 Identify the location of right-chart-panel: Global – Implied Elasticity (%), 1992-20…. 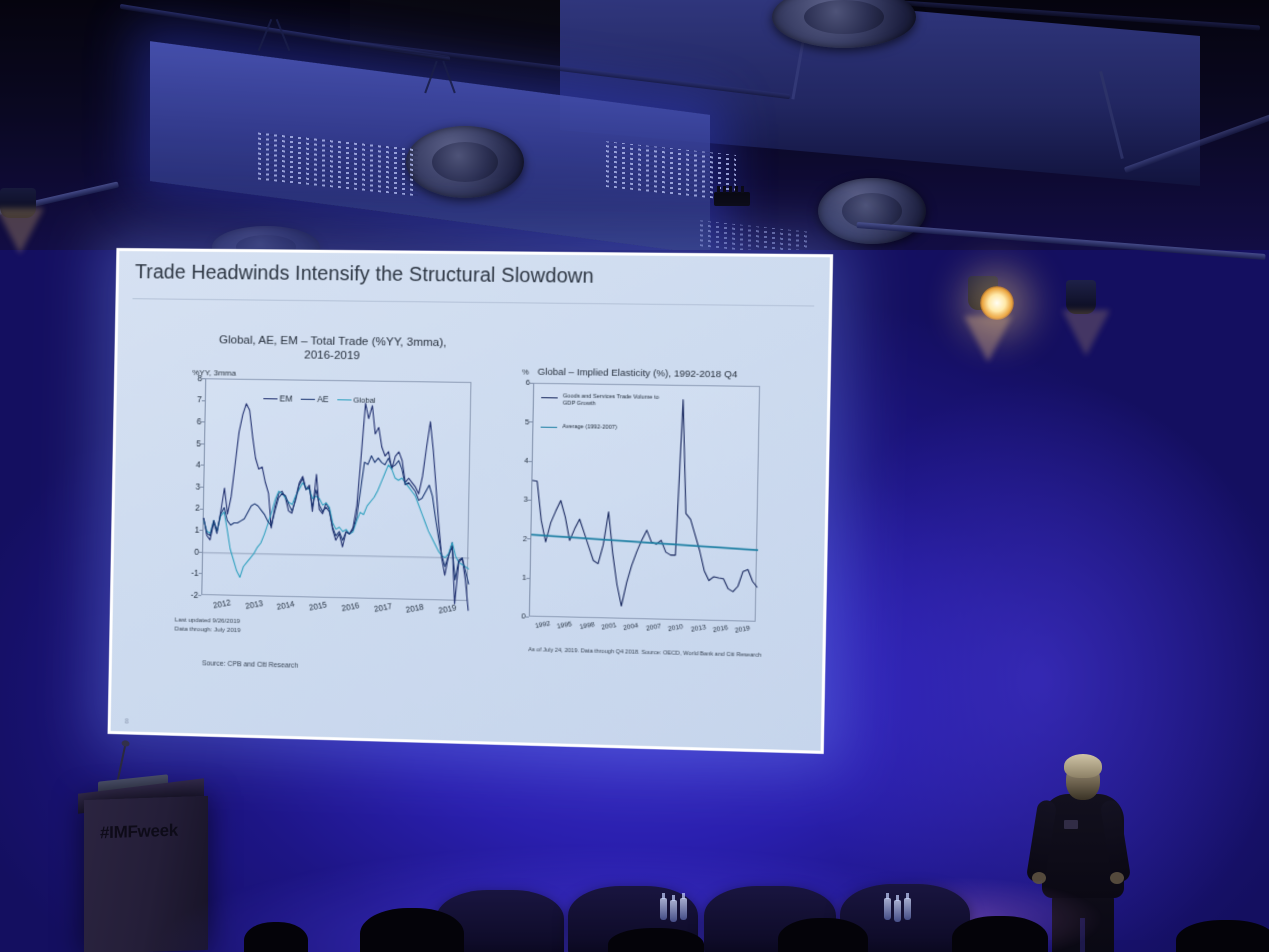
(666, 522).